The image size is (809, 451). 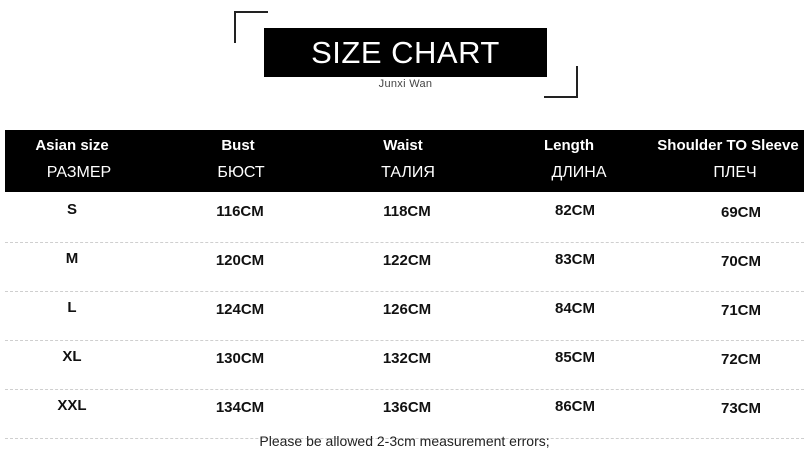 What do you see at coordinates (240, 260) in the screenshot?
I see `bust-cell: 120CM` at bounding box center [240, 260].